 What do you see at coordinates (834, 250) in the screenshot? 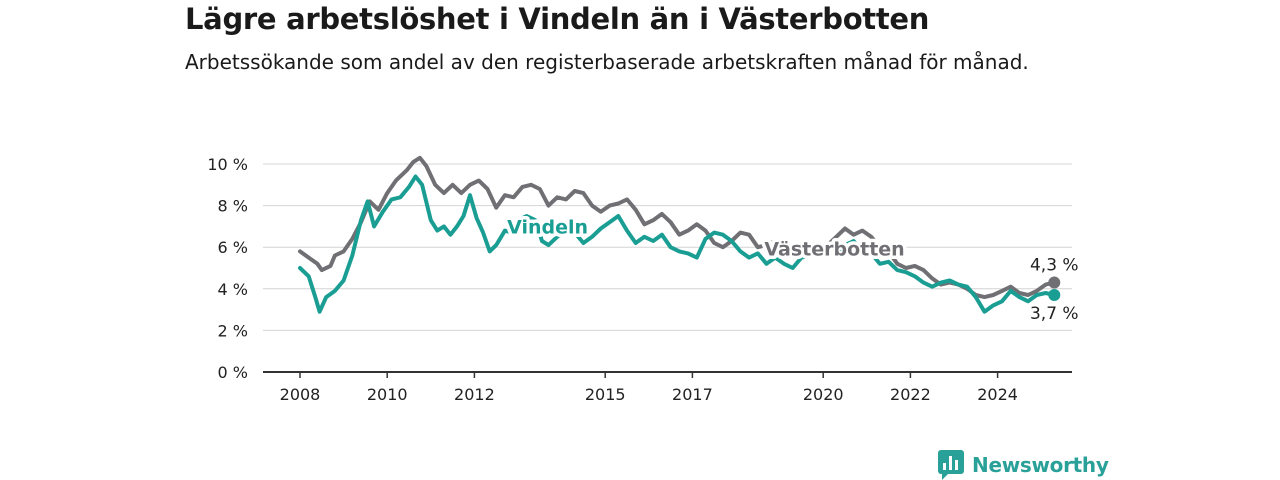
I see `series-label-vasterbotten: Västerbotten` at bounding box center [834, 250].